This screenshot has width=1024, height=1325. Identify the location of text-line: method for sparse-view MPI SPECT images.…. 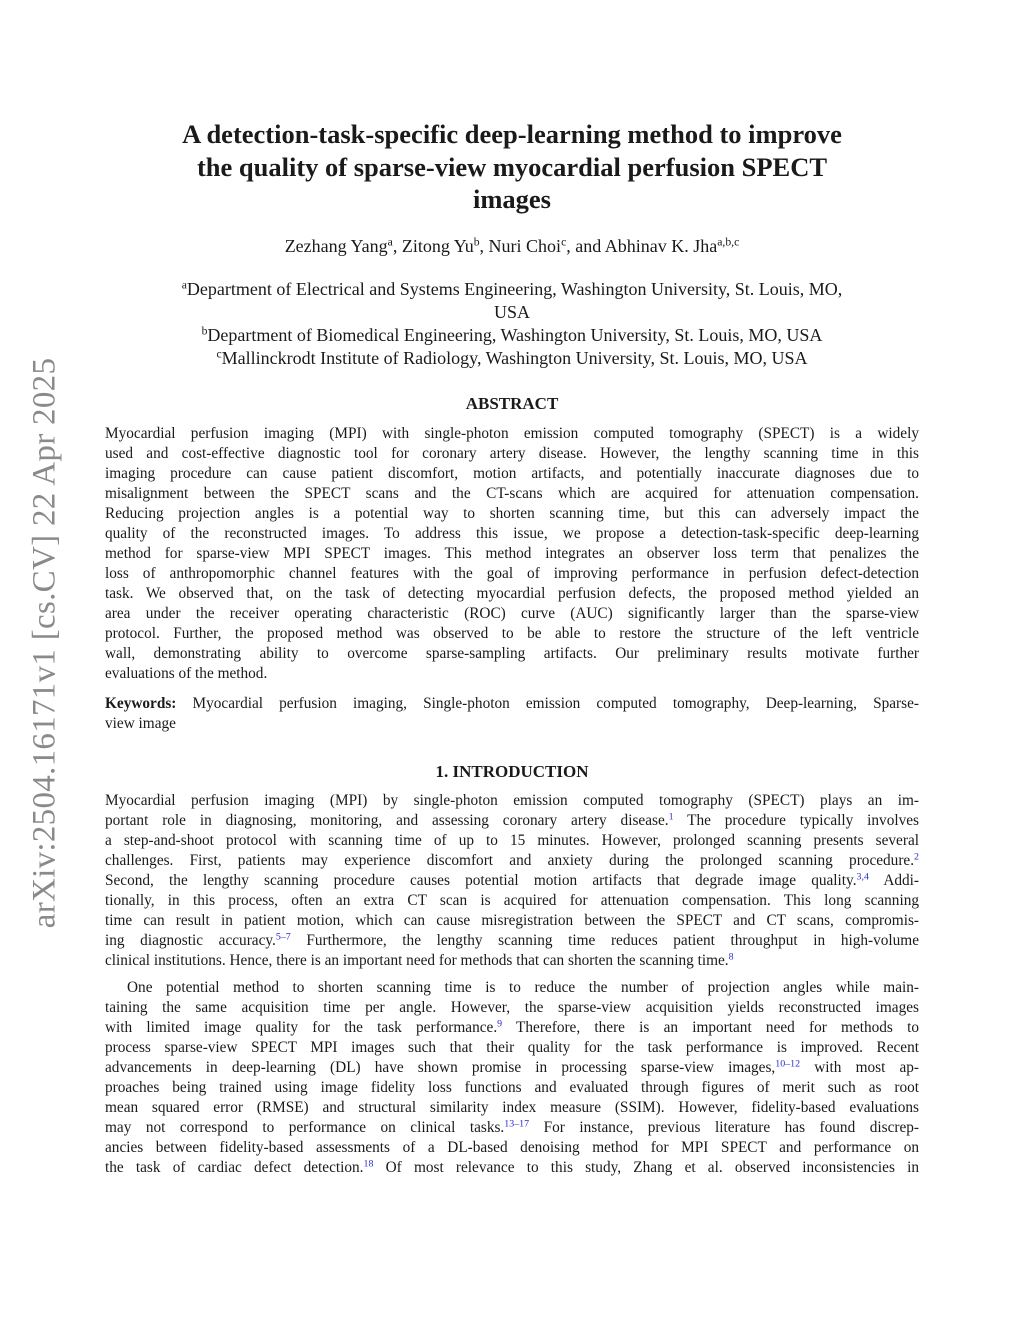
(512, 554).